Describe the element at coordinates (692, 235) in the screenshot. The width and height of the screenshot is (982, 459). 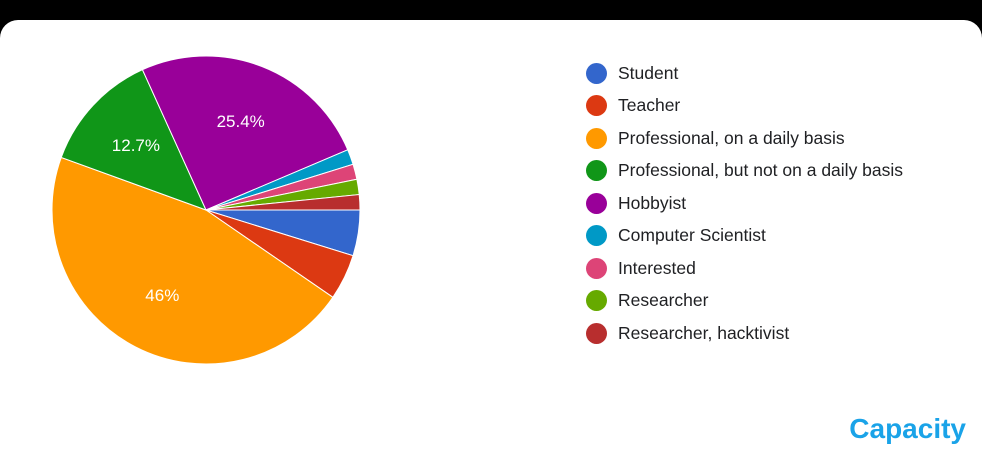
I see `legend-label: Computer Scientist` at that location.